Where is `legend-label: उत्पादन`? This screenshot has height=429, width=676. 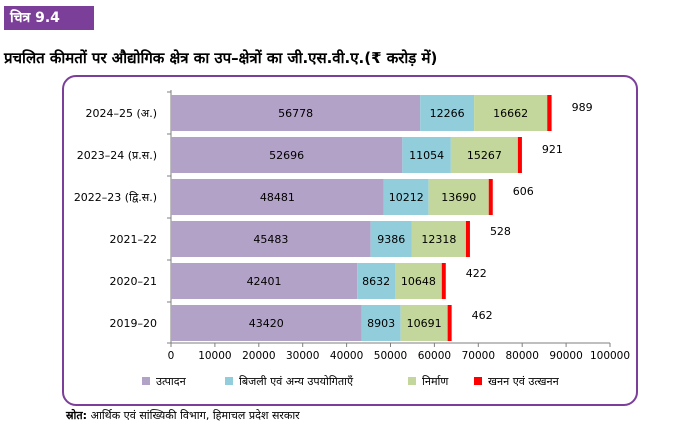 legend-label: उत्पादन is located at coordinates (171, 381).